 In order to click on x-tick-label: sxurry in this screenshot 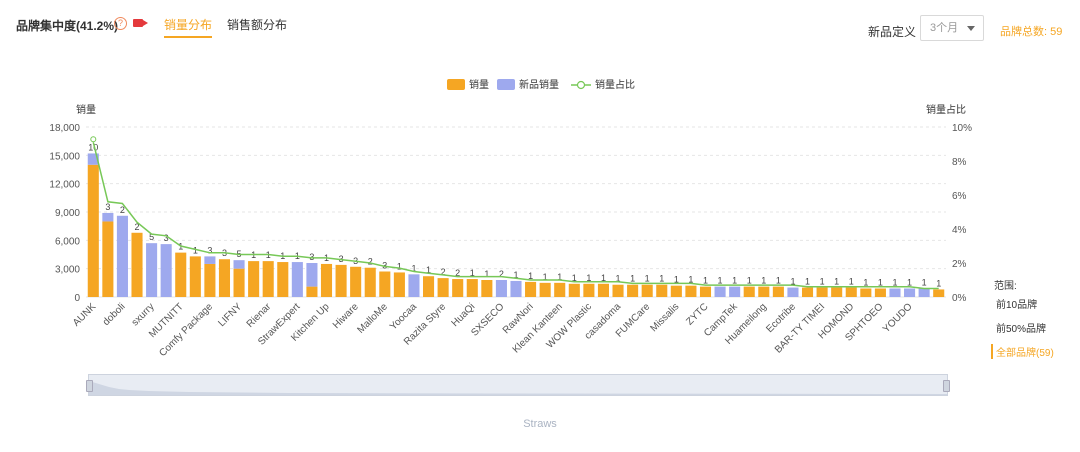, I will do `click(143, 314)`.